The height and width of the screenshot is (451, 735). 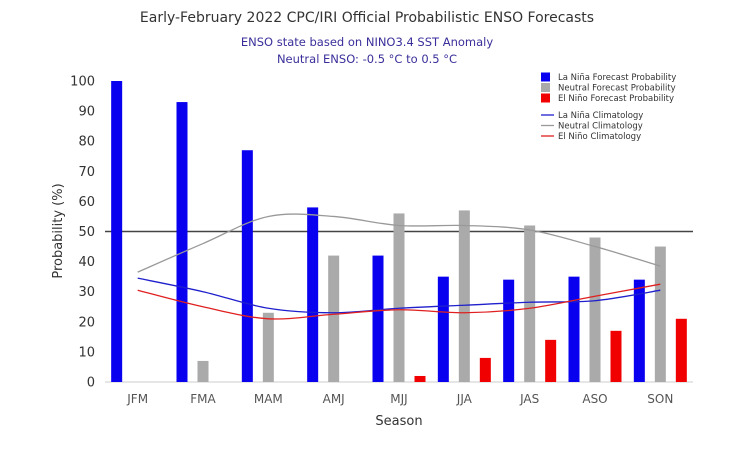 What do you see at coordinates (58, 230) in the screenshot?
I see `y-axis-label: Probability (%)` at bounding box center [58, 230].